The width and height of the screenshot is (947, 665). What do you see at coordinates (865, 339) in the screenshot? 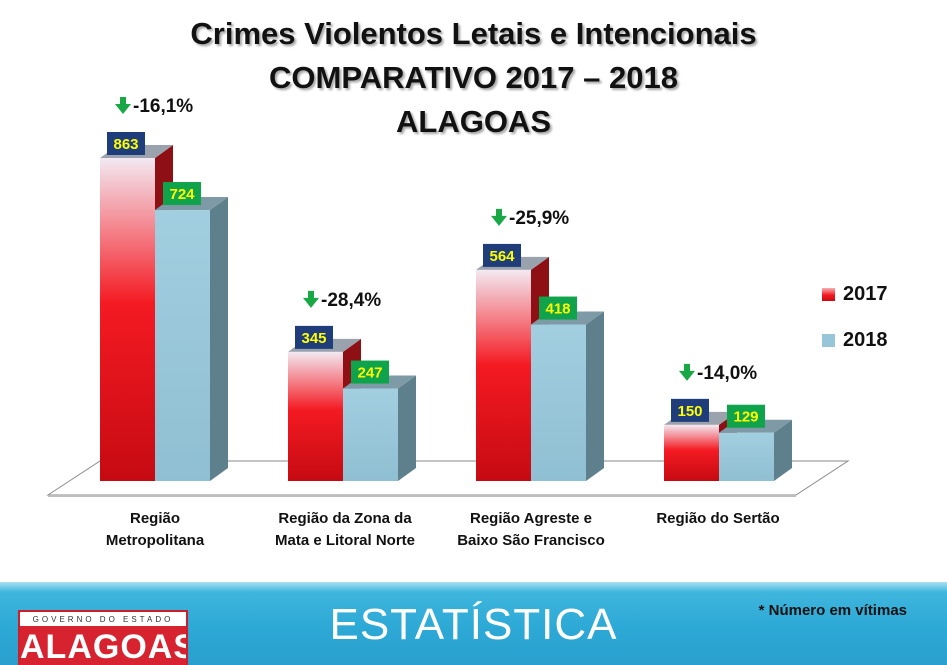
I see `legend-label-2018: 2018` at bounding box center [865, 339].